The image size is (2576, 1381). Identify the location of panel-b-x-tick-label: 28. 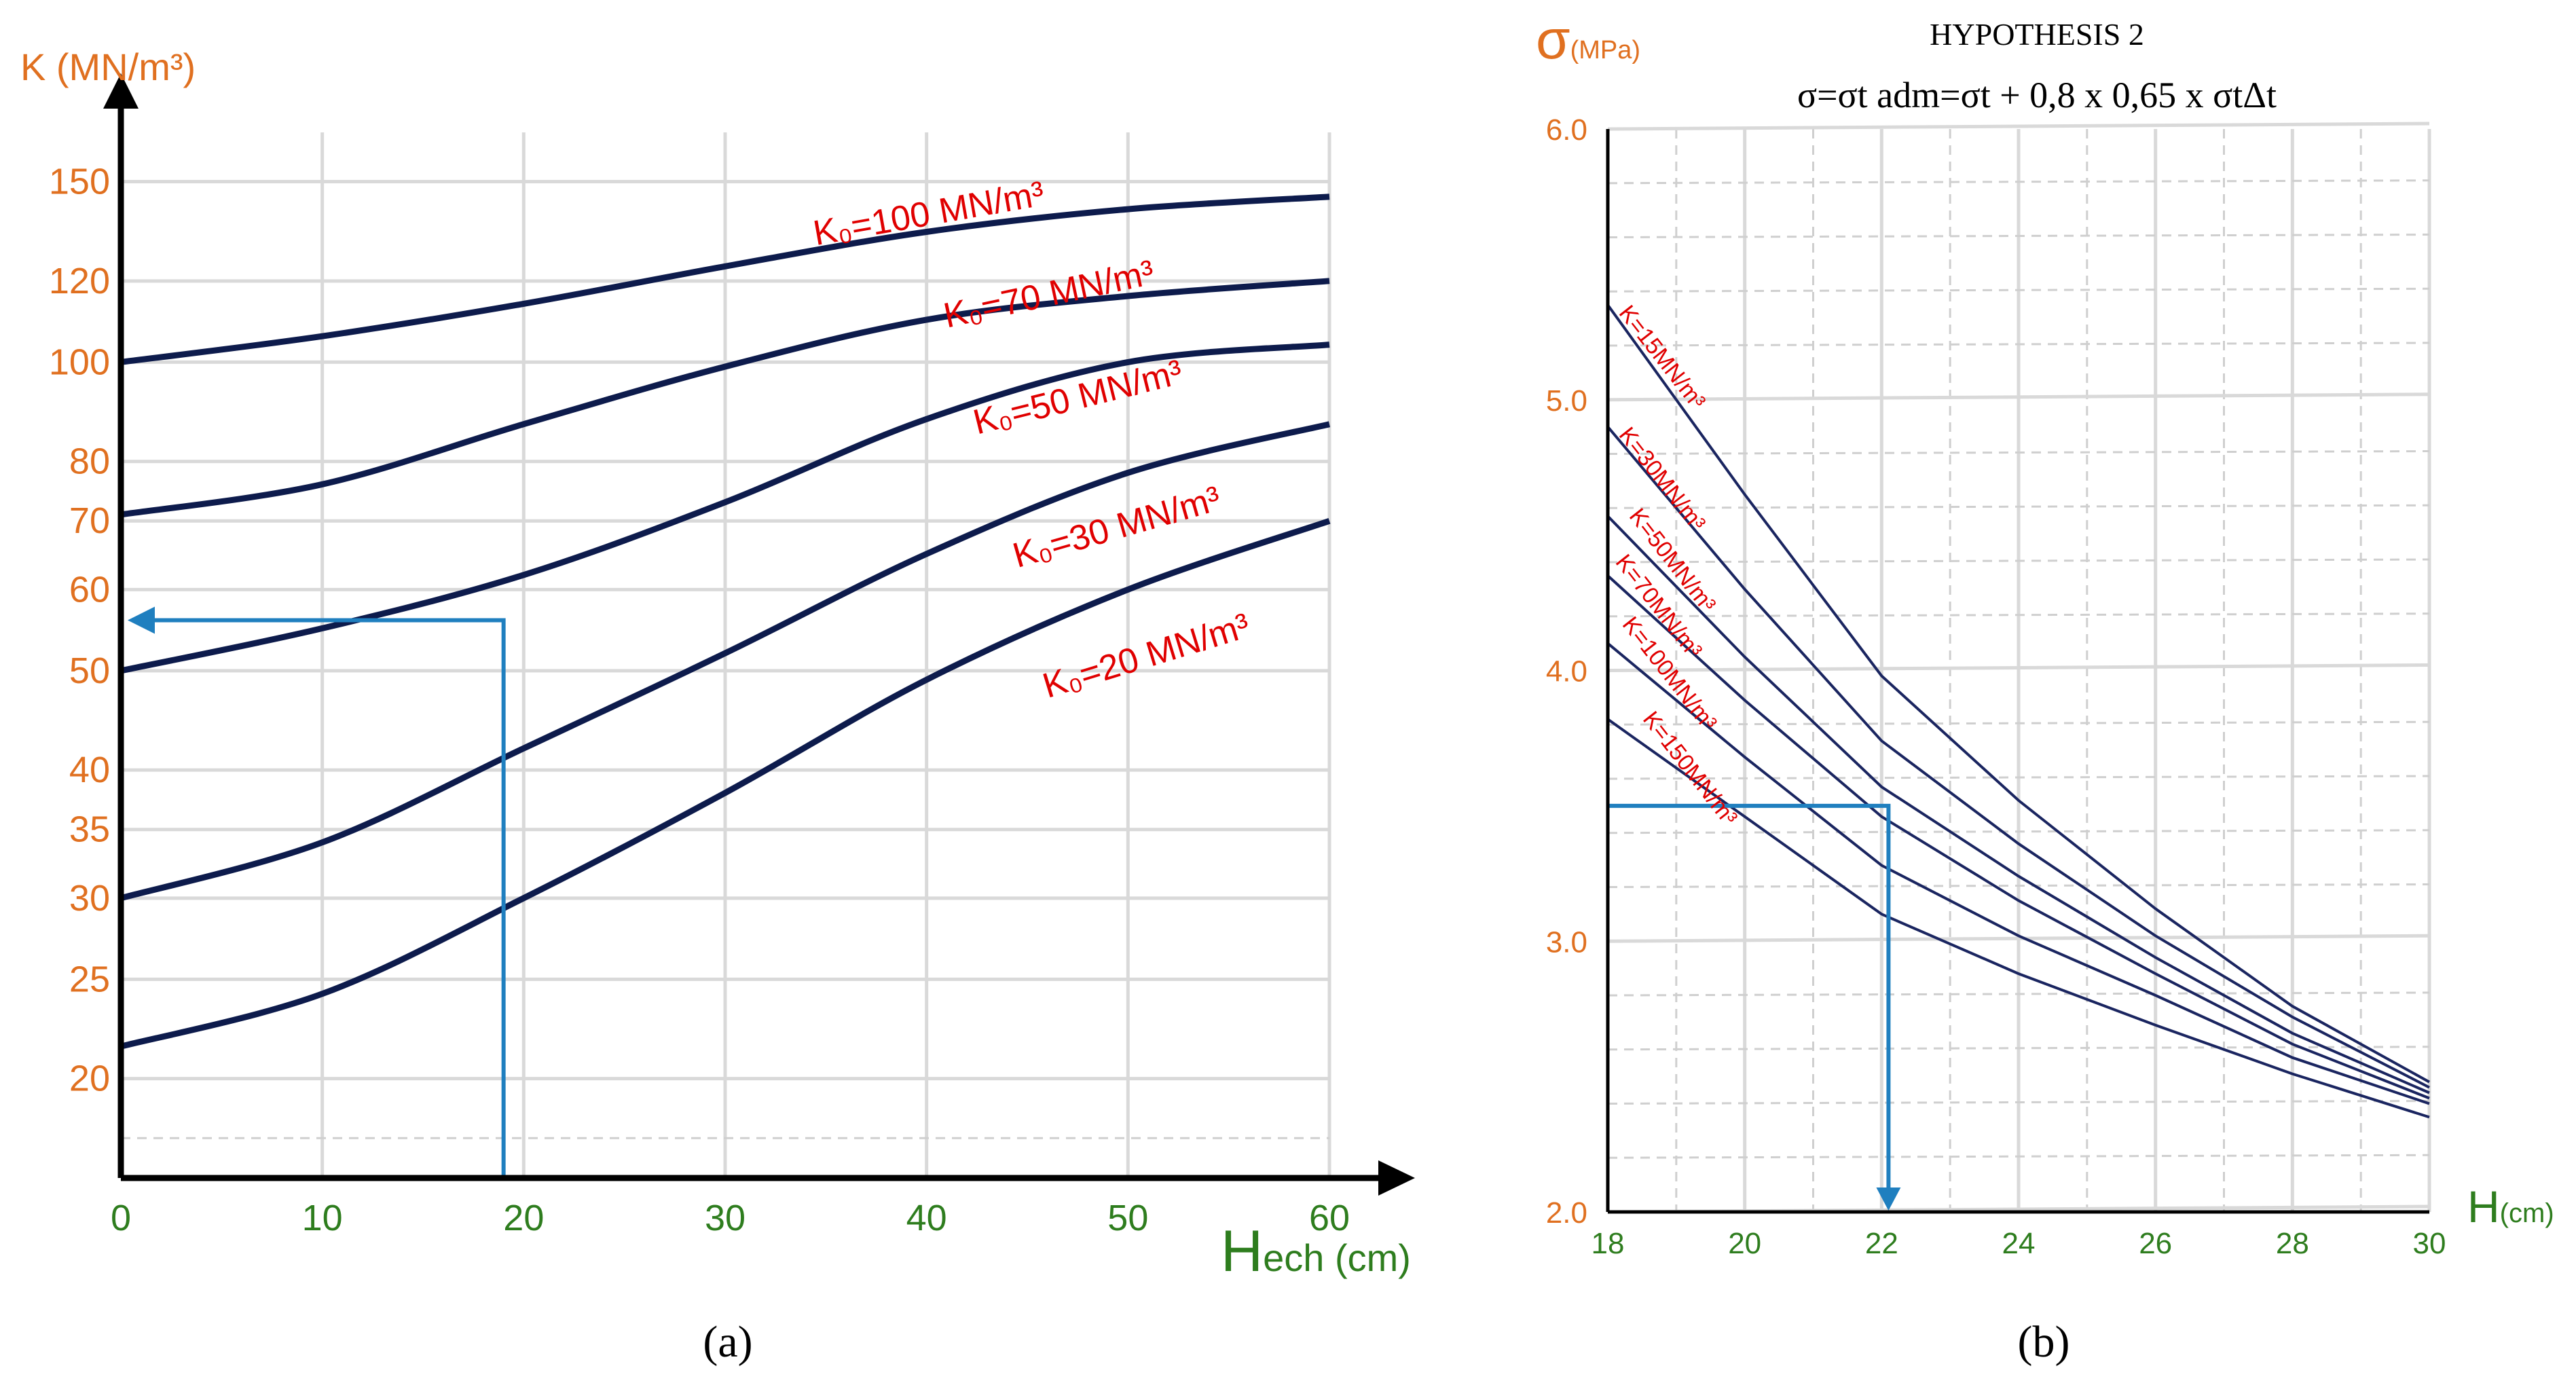
(2292, 1243).